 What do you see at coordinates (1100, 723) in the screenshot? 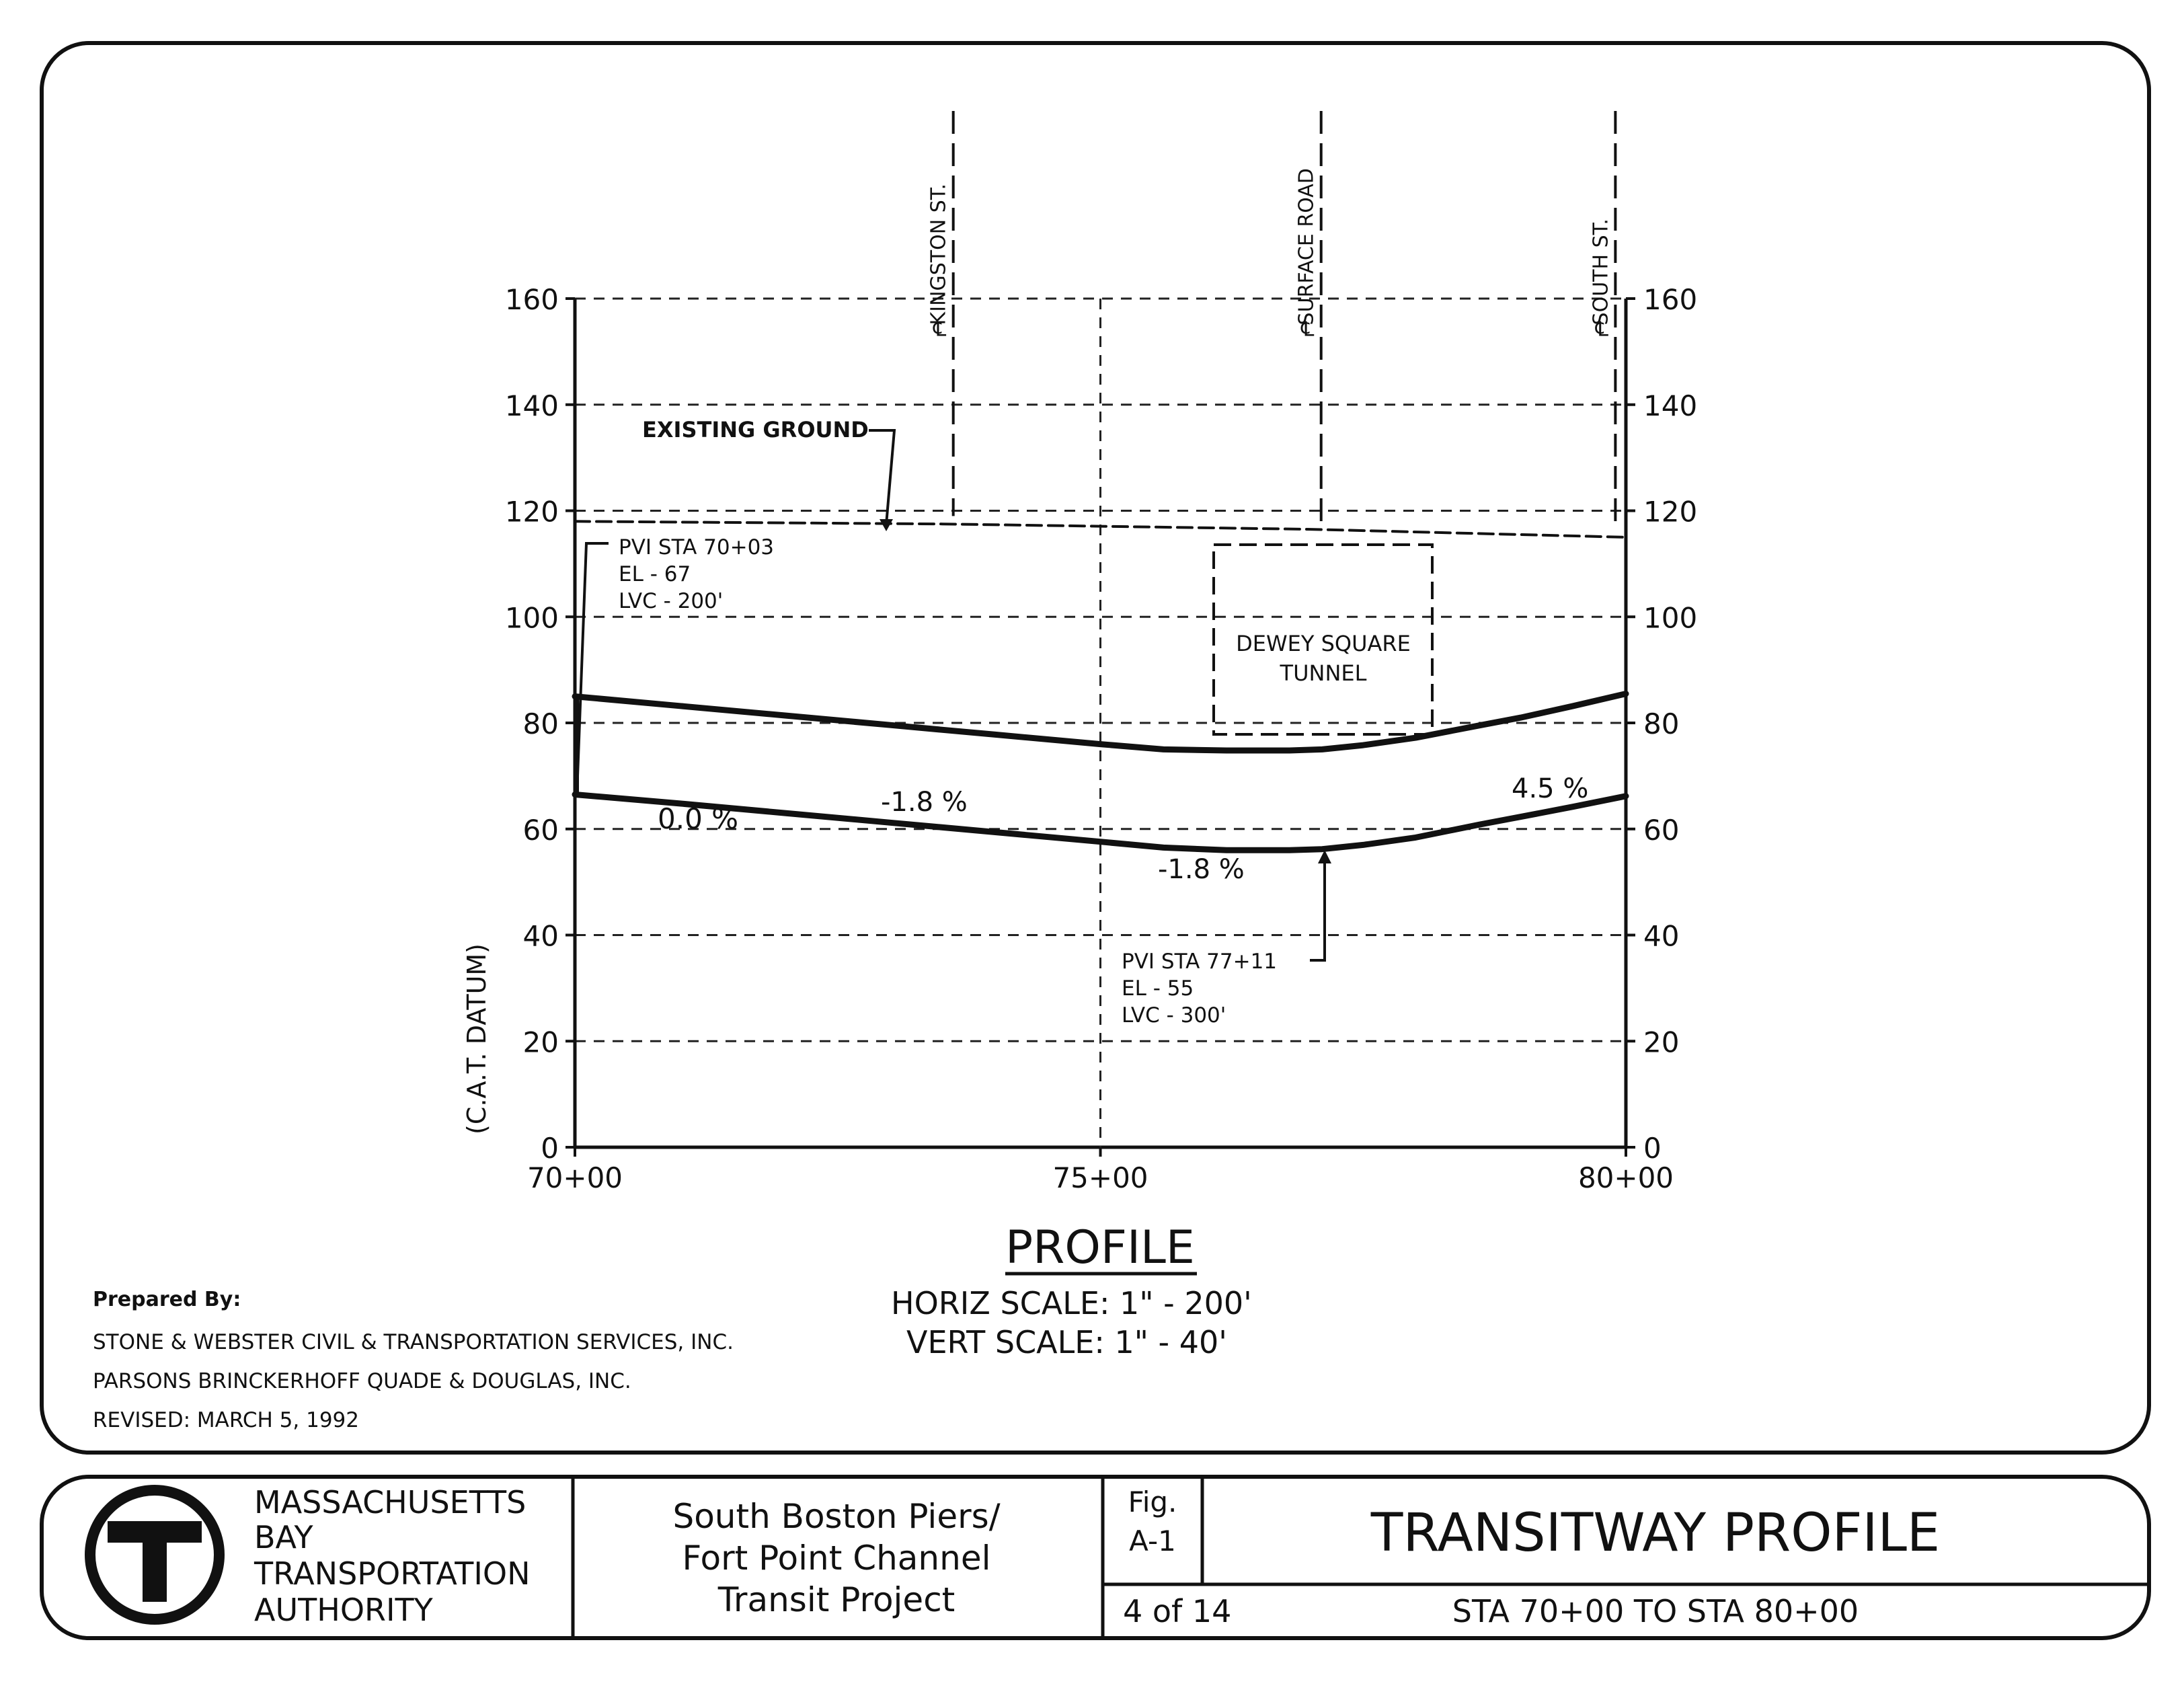
I see `profile-top-line` at bounding box center [1100, 723].